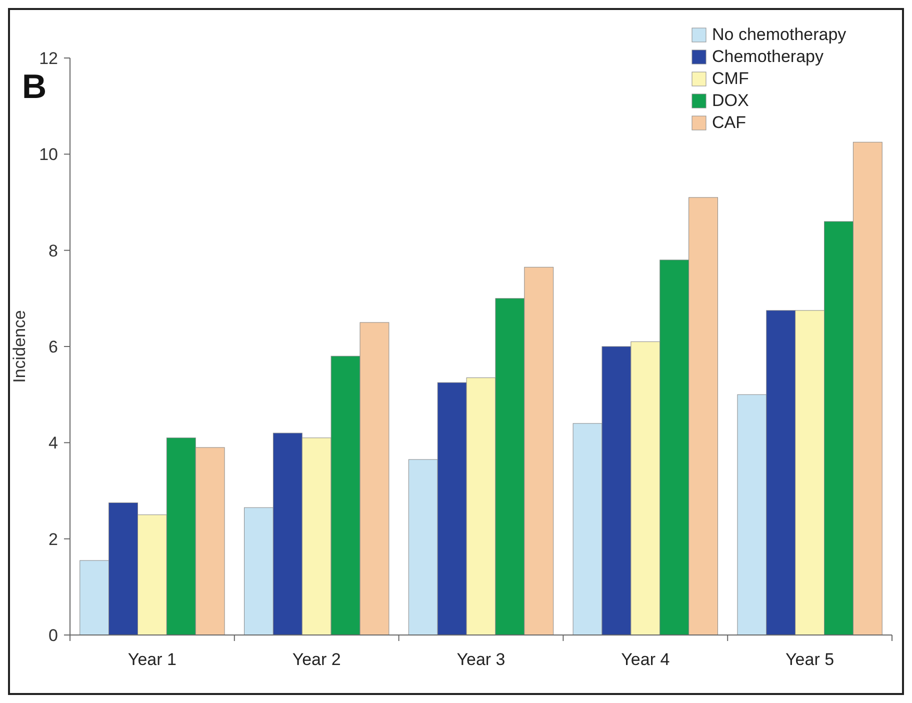 This screenshot has width=912, height=703. Describe the element at coordinates (53, 346) in the screenshot. I see `y-tick-label: 6` at that location.